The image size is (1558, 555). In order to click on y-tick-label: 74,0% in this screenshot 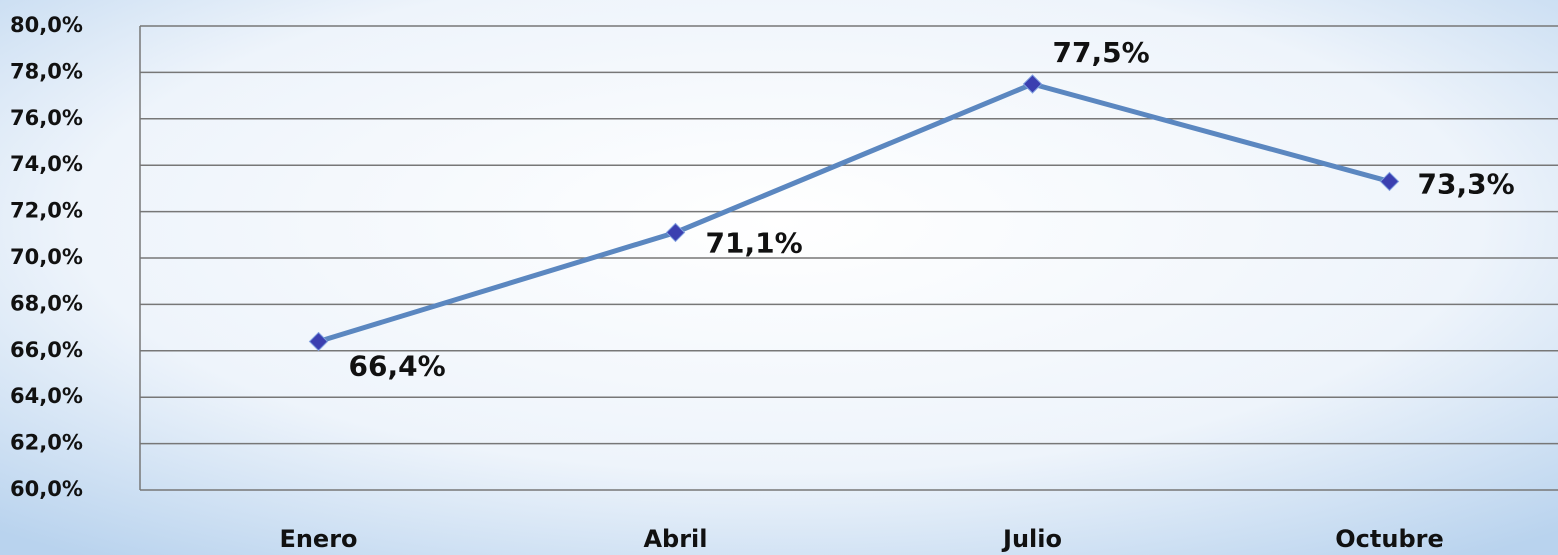, I will do `click(46, 164)`.